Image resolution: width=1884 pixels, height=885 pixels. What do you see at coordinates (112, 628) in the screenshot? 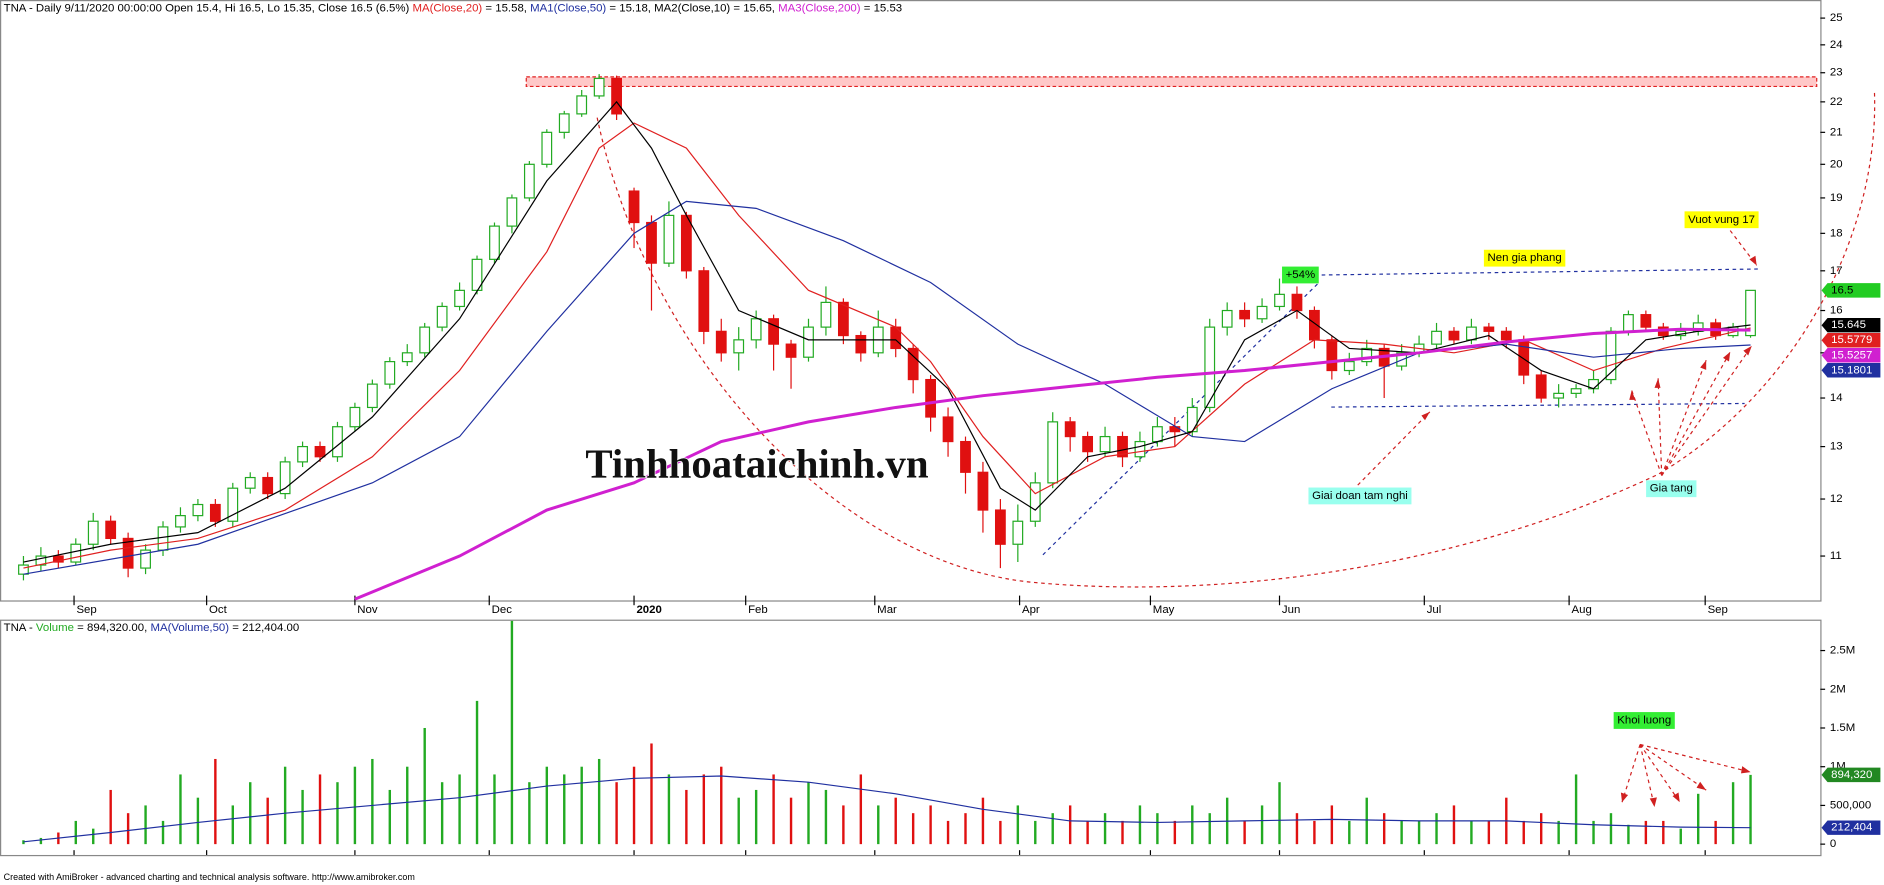
I see `header-part: = 894,320.00,` at bounding box center [112, 628].